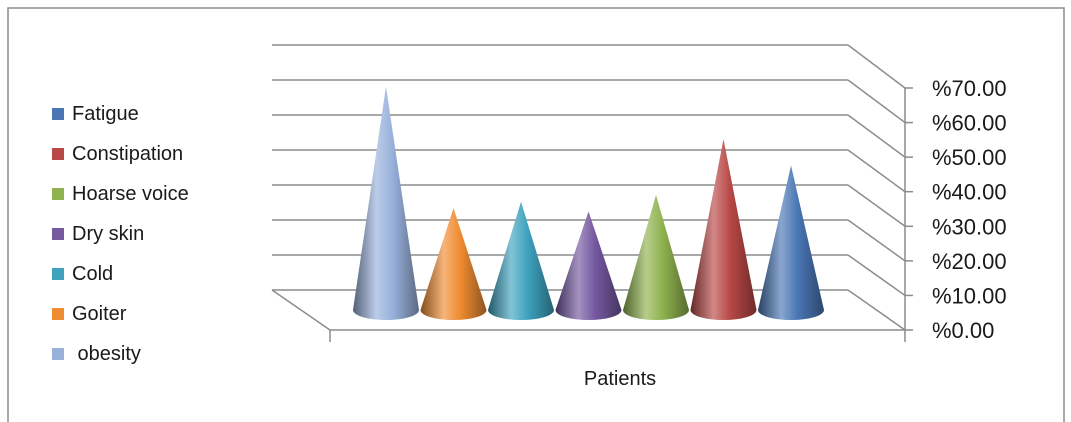  What do you see at coordinates (105, 113) in the screenshot?
I see `legend-label: Fatigue` at bounding box center [105, 113].